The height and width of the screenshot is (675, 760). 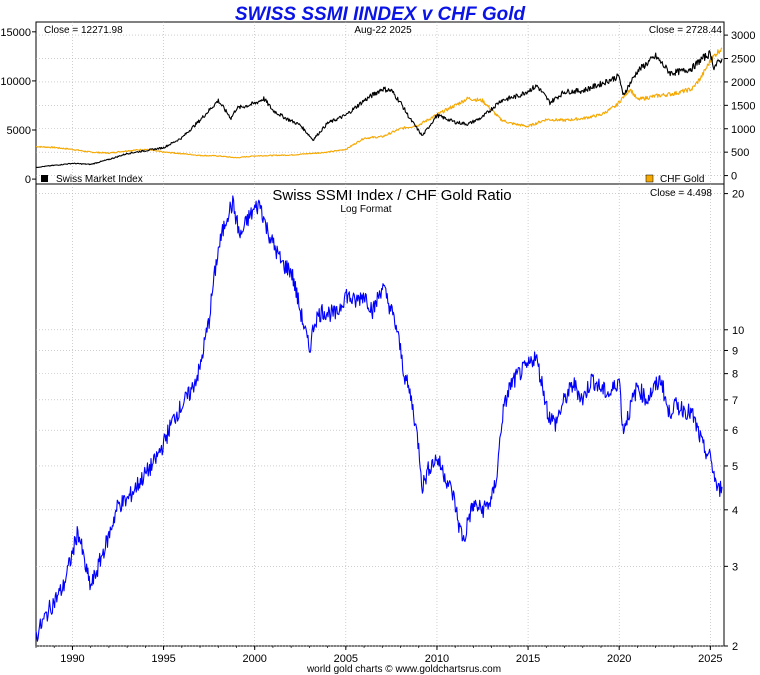 What do you see at coordinates (380, 14) in the screenshot?
I see `chart-title: SWISS SSMI IINDEX v CHF Gold` at bounding box center [380, 14].